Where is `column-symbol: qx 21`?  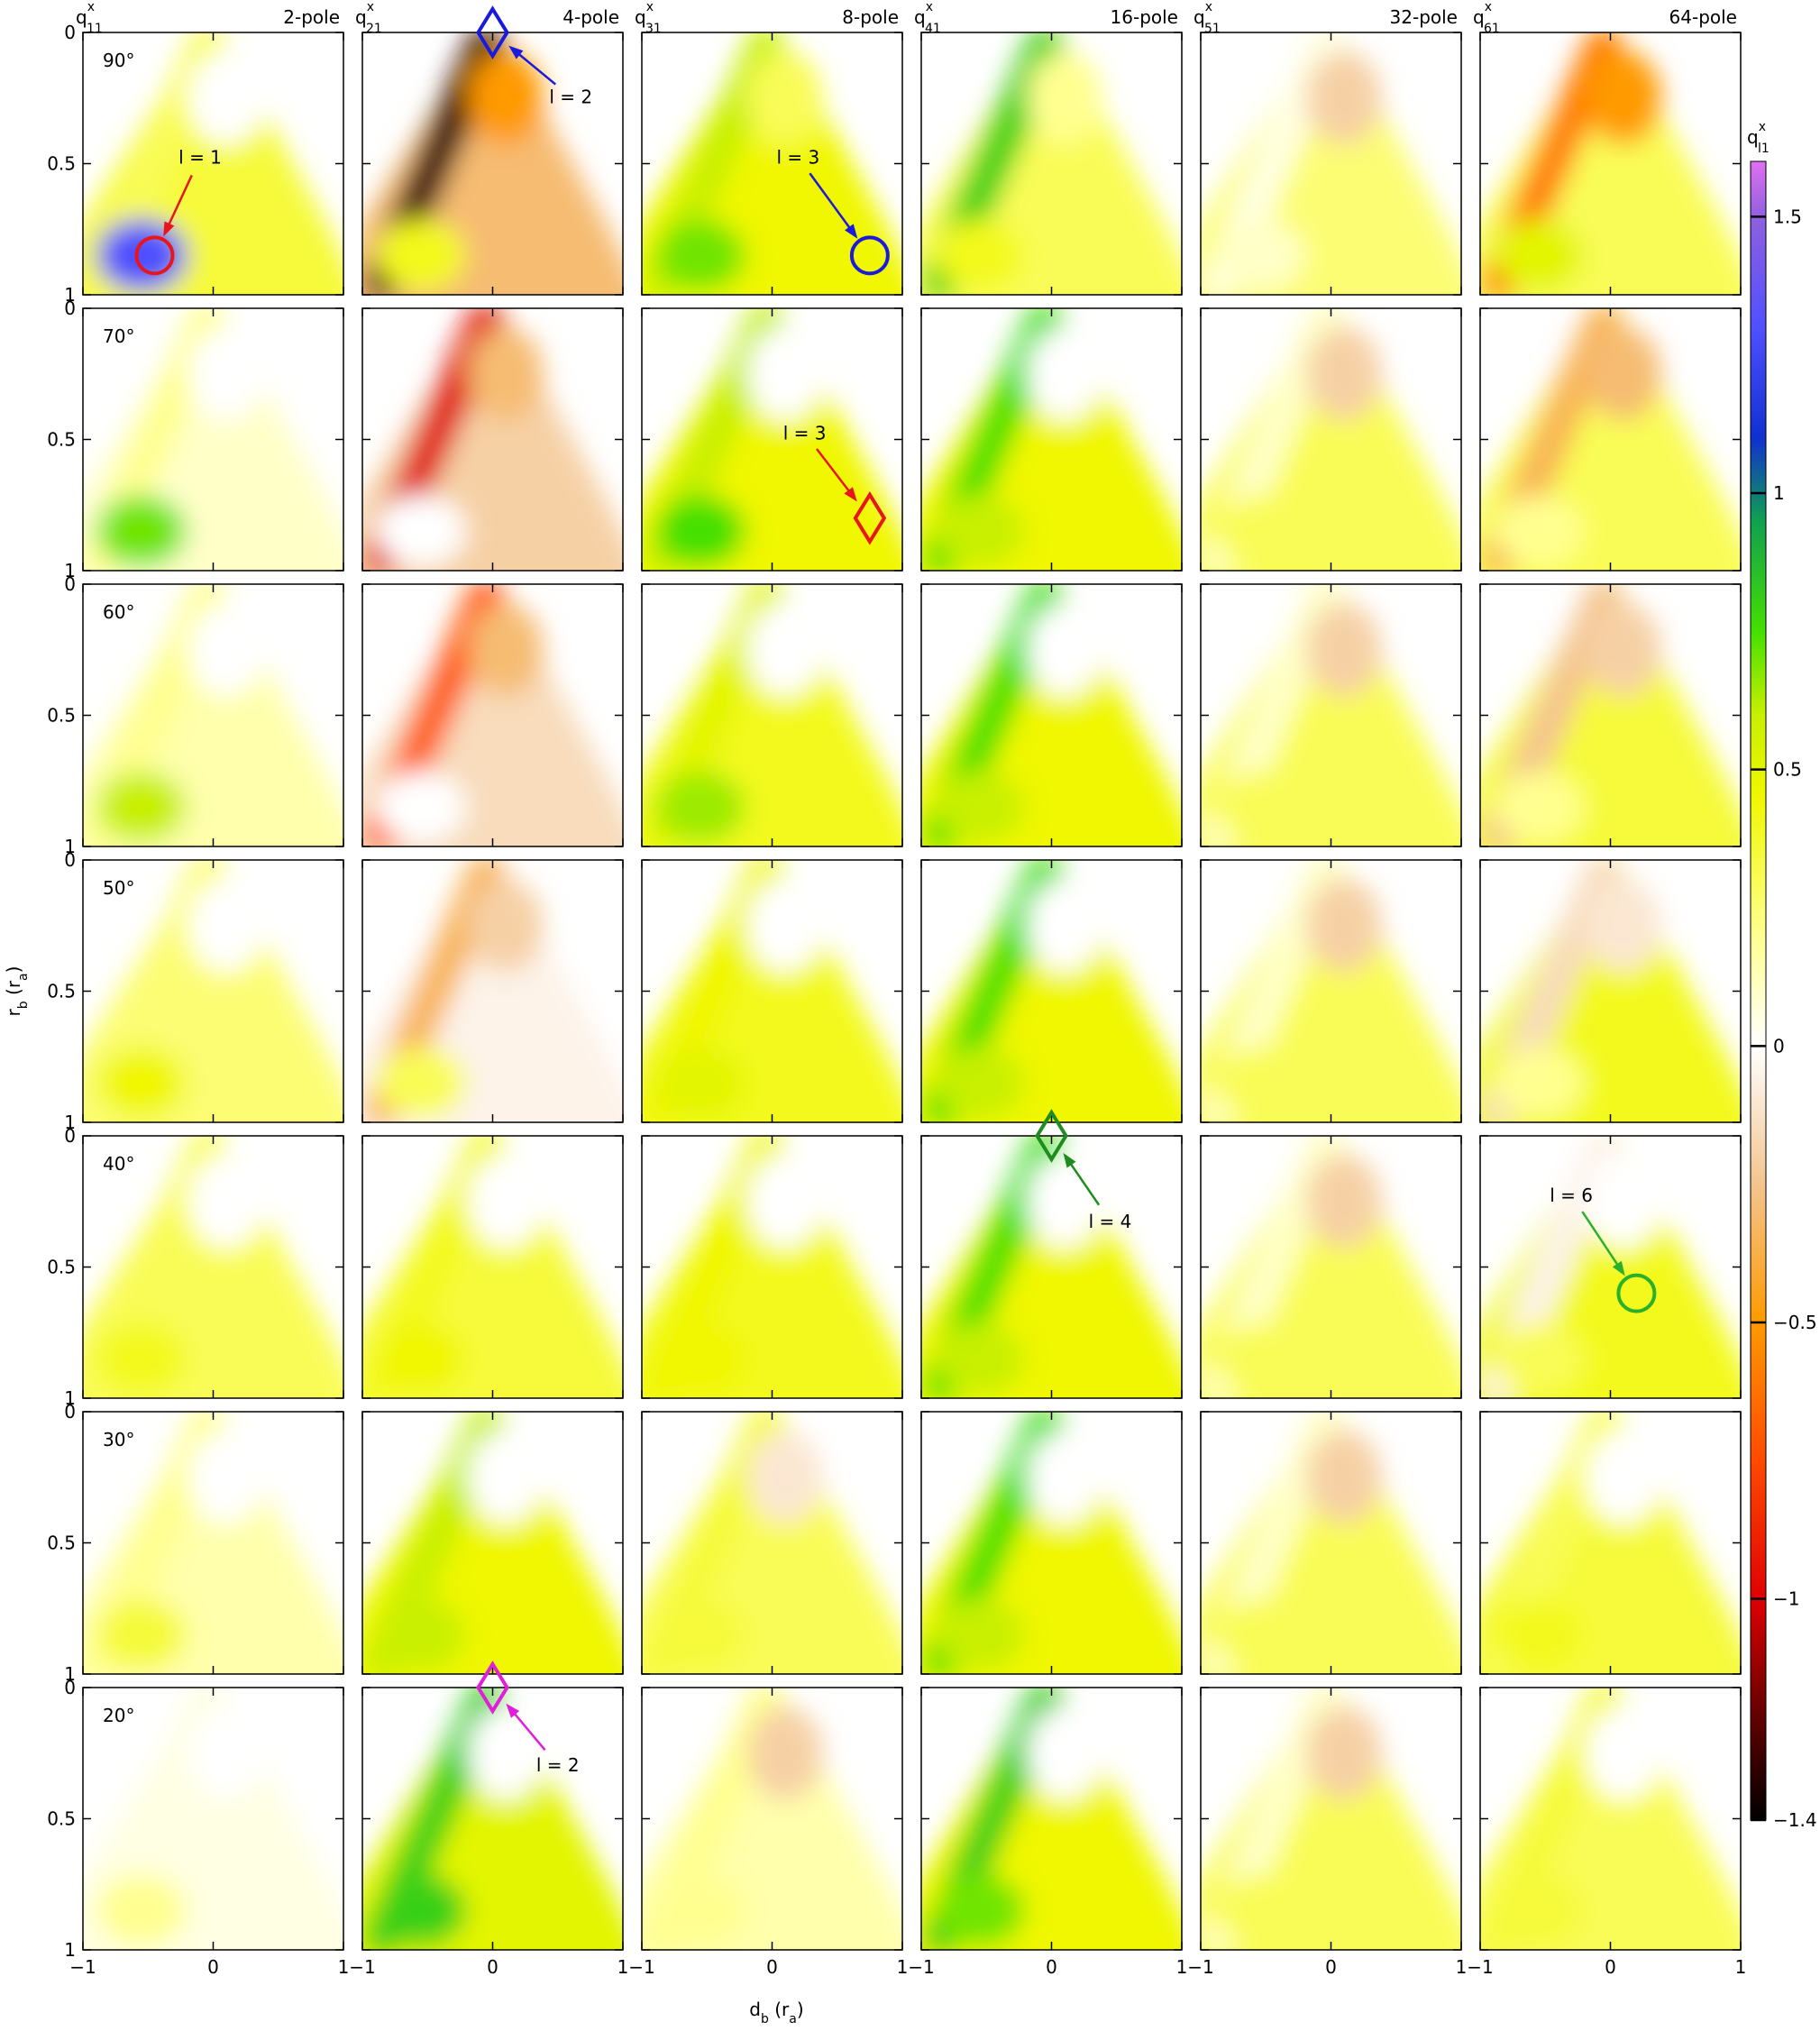
column-symbol: qx 21 is located at coordinates (368, 18).